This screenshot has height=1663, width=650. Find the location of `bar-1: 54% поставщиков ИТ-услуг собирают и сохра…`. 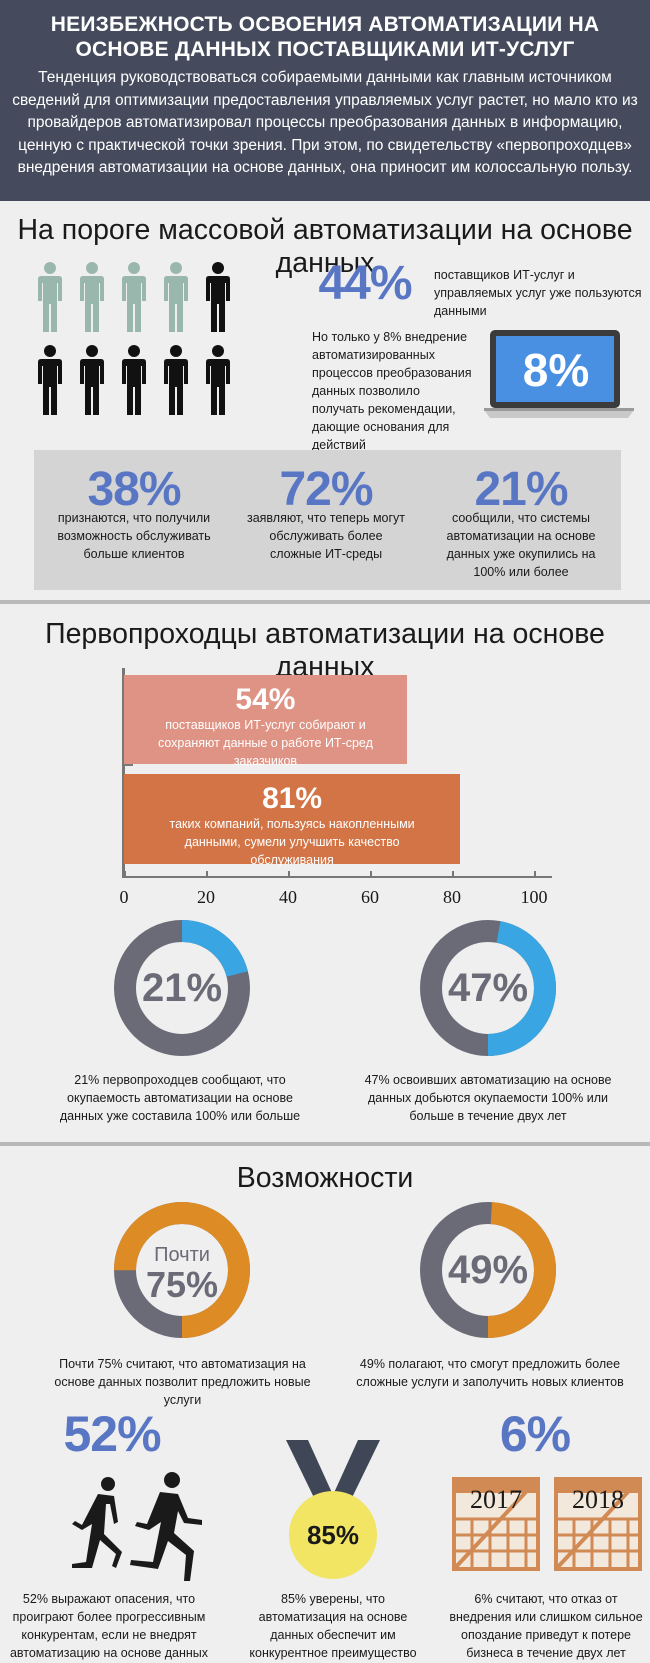

bar-1: 54% поставщиков ИТ-услуг собирают и сохра… is located at coordinates (265, 721).